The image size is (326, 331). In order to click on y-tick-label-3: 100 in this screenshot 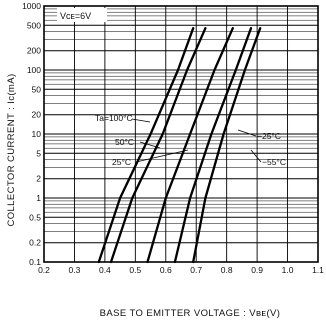, I will do `click(34, 70)`.